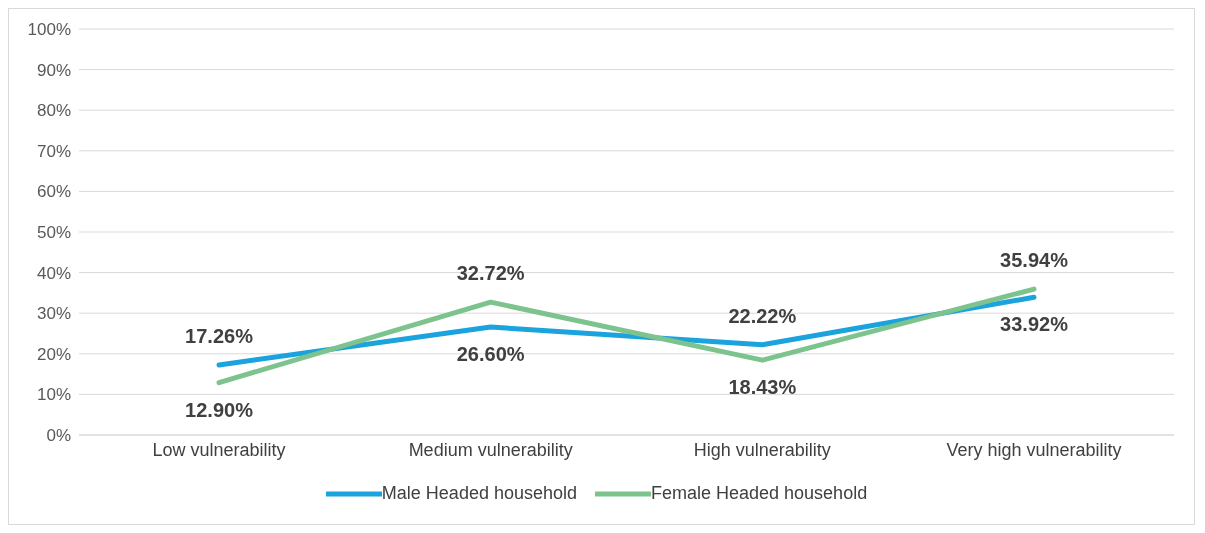 The image size is (1205, 533). I want to click on y-tick-label: 0%, so click(58, 436).